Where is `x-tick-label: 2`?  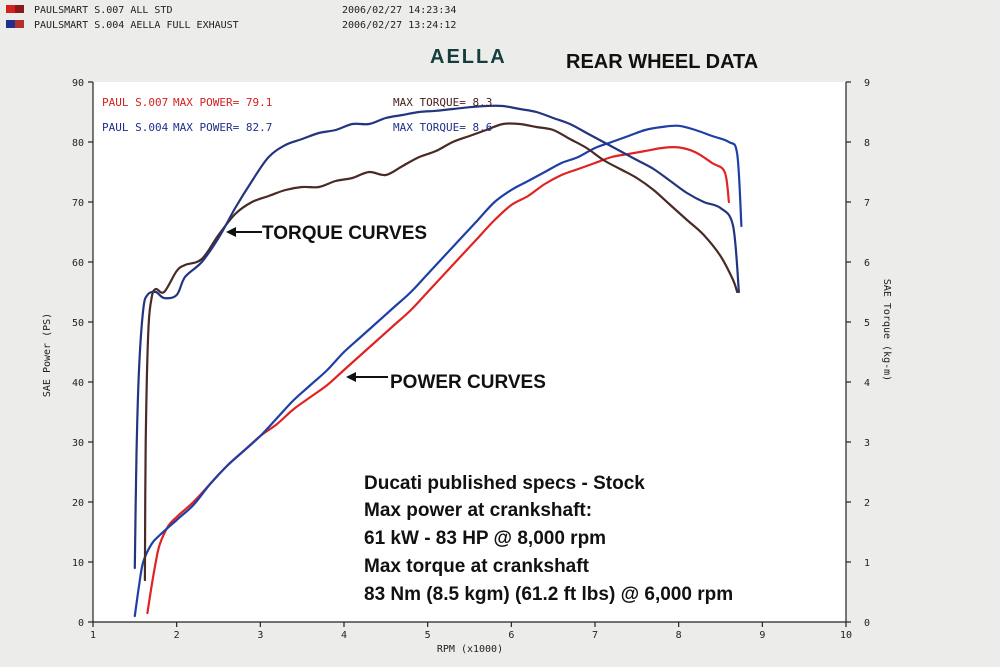
x-tick-label: 2 is located at coordinates (177, 635).